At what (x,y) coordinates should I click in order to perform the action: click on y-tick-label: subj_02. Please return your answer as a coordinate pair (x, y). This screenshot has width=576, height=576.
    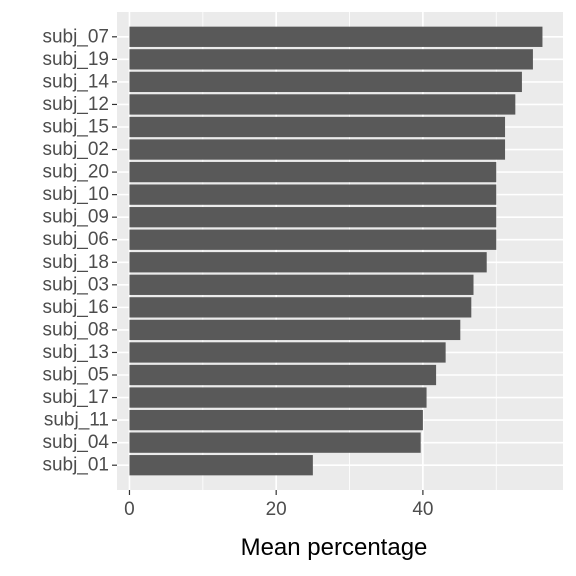
    Looking at the image, I should click on (75, 149).